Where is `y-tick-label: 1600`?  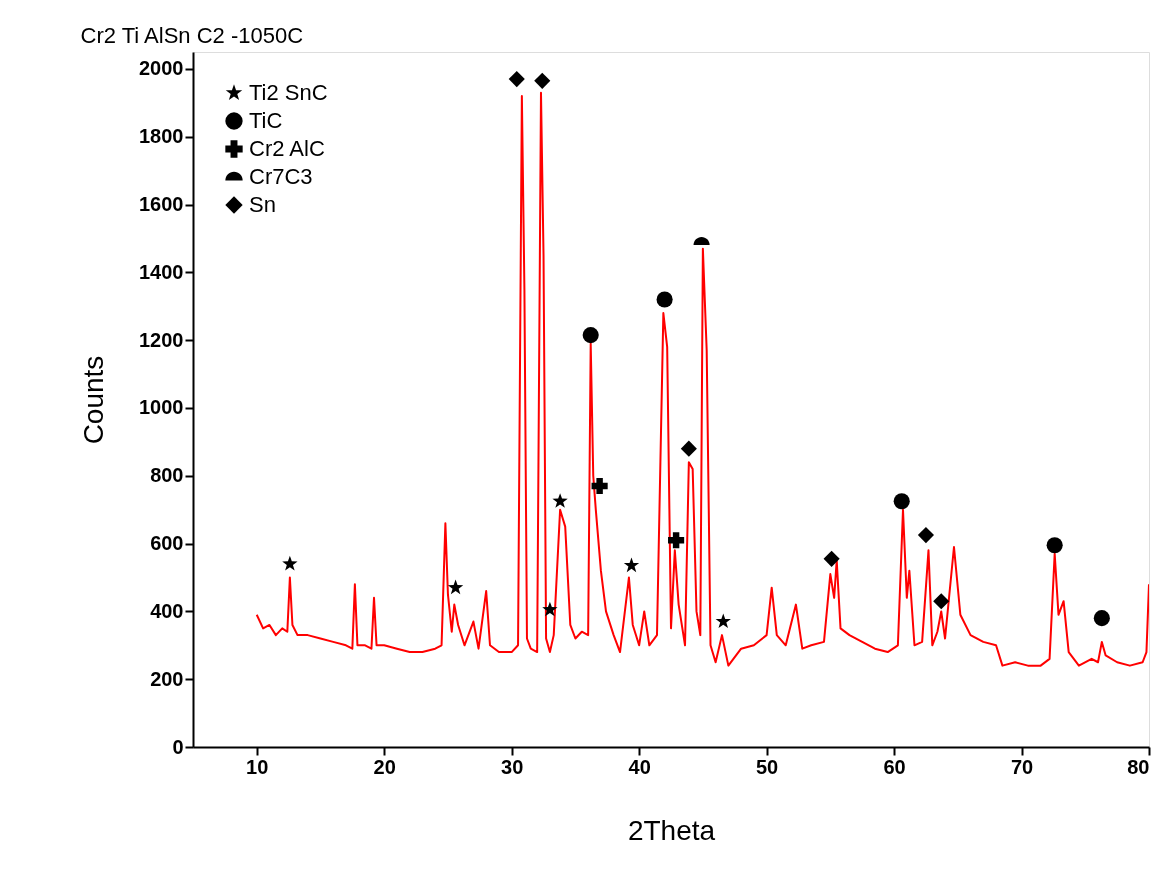
y-tick-label: 1600 is located at coordinates (161, 204).